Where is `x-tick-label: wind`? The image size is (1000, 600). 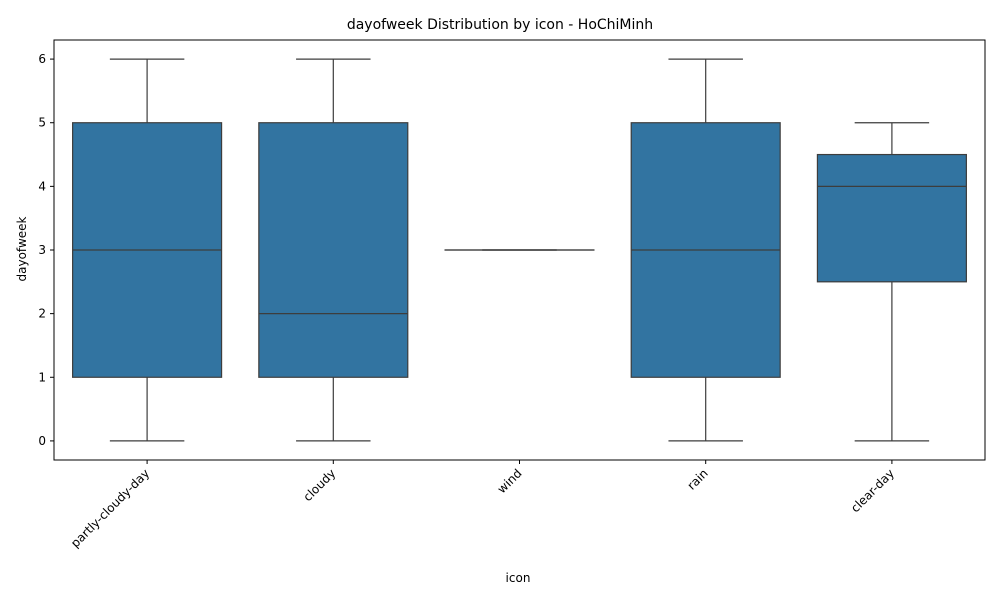 x-tick-label: wind is located at coordinates (510, 481).